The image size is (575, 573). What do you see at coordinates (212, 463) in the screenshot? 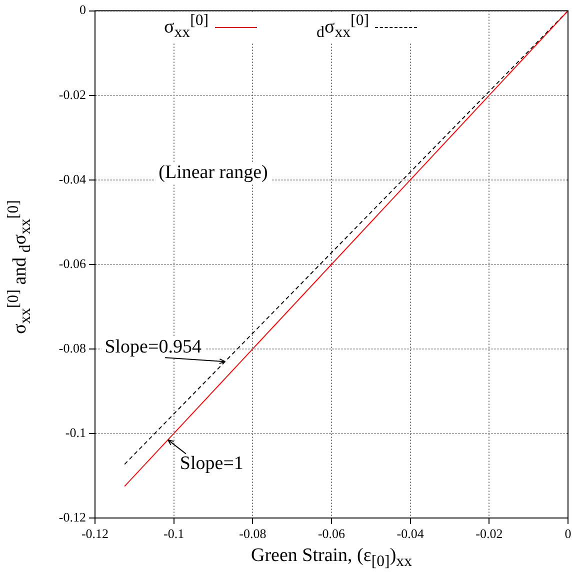
I see `annotation: Slope=1` at bounding box center [212, 463].